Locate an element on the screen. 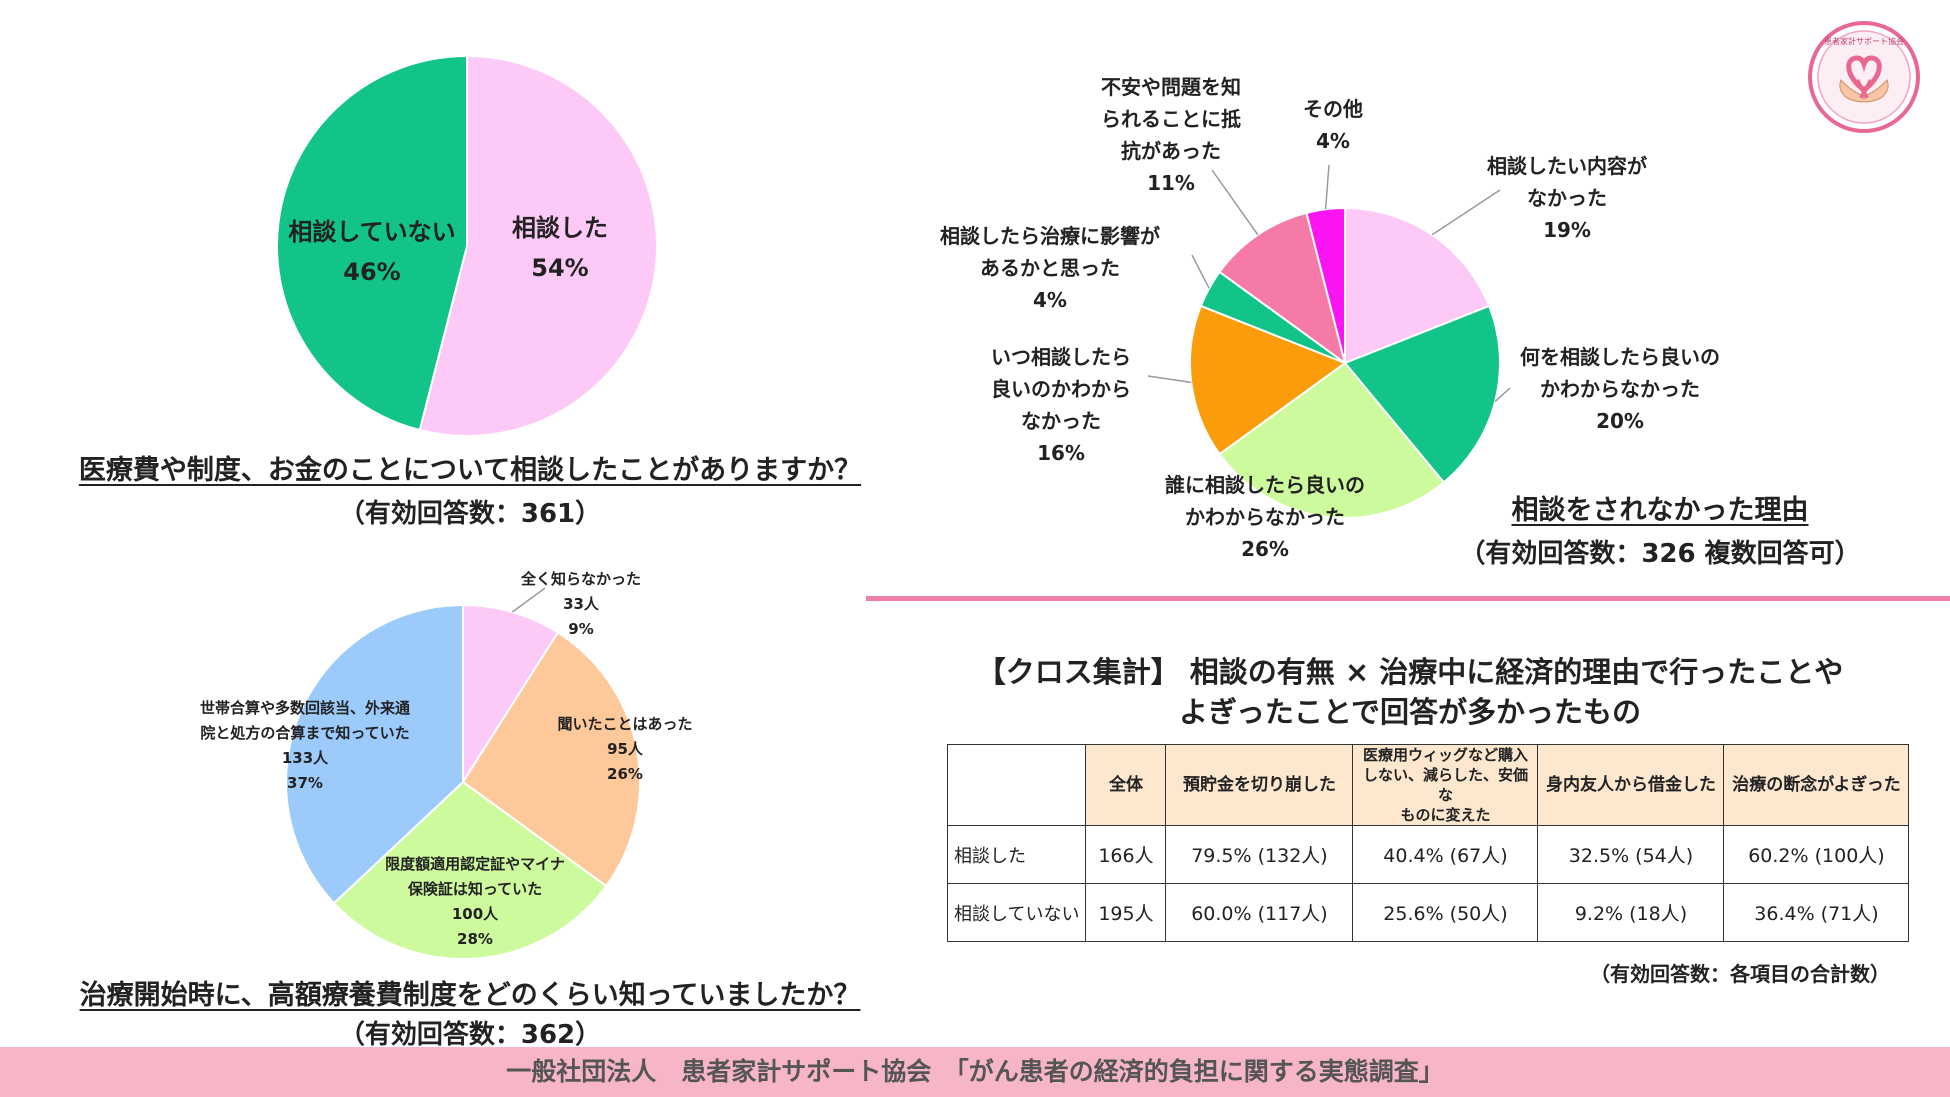  table-cell: 9.2% (18人) is located at coordinates (1631, 912).